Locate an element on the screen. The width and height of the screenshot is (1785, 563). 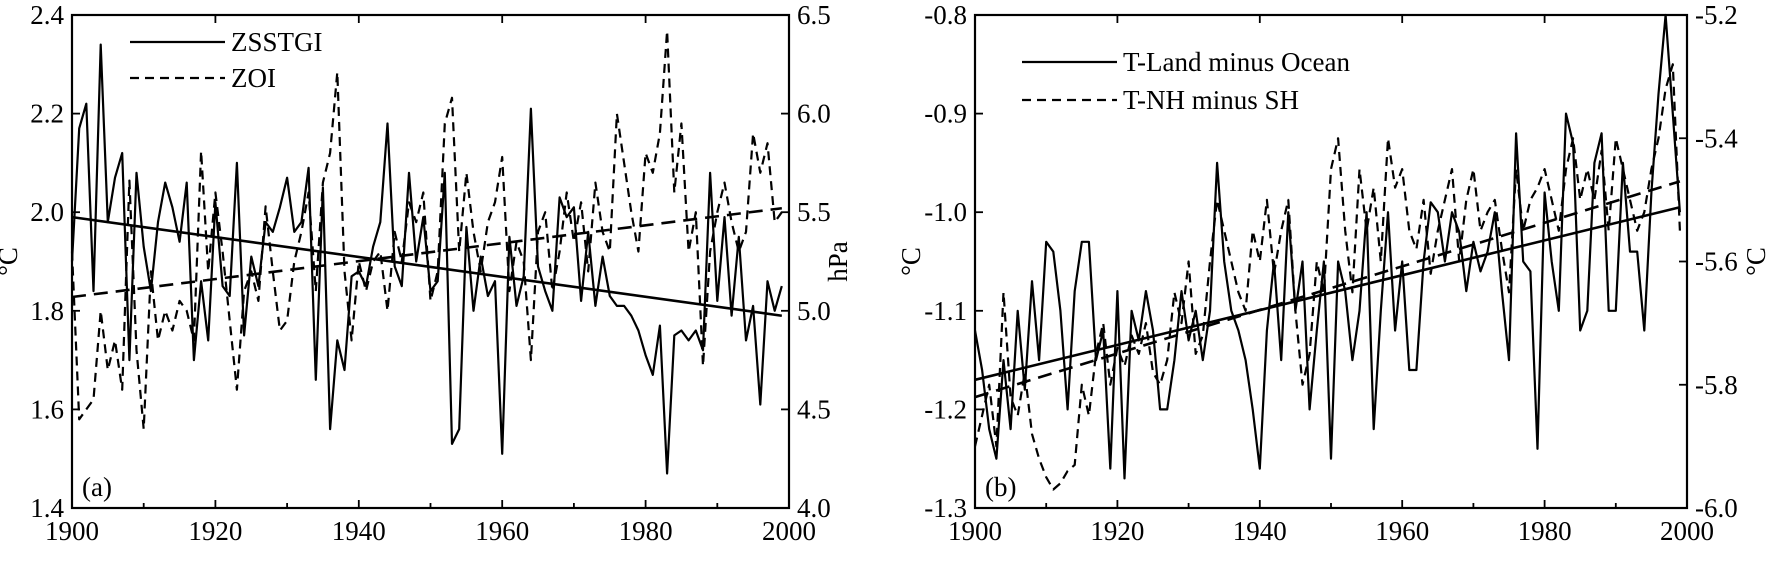
y-right-tick-label: -5.8 is located at coordinates (1716, 385).